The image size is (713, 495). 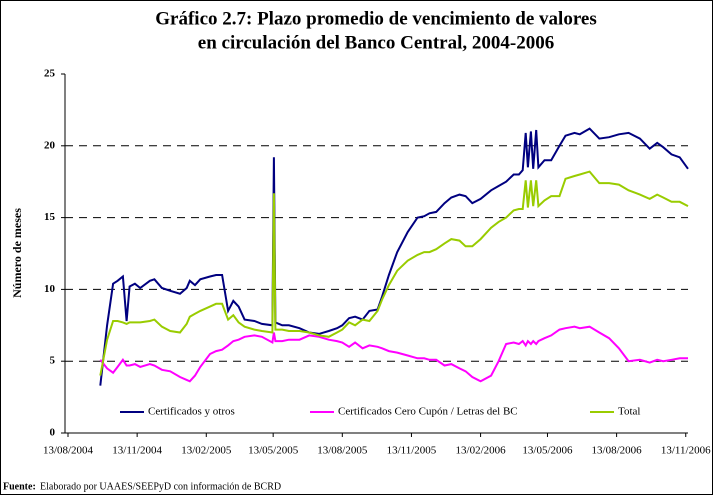 What do you see at coordinates (273, 451) in the screenshot?
I see `x-tick-label: 13/05/2005` at bounding box center [273, 451].